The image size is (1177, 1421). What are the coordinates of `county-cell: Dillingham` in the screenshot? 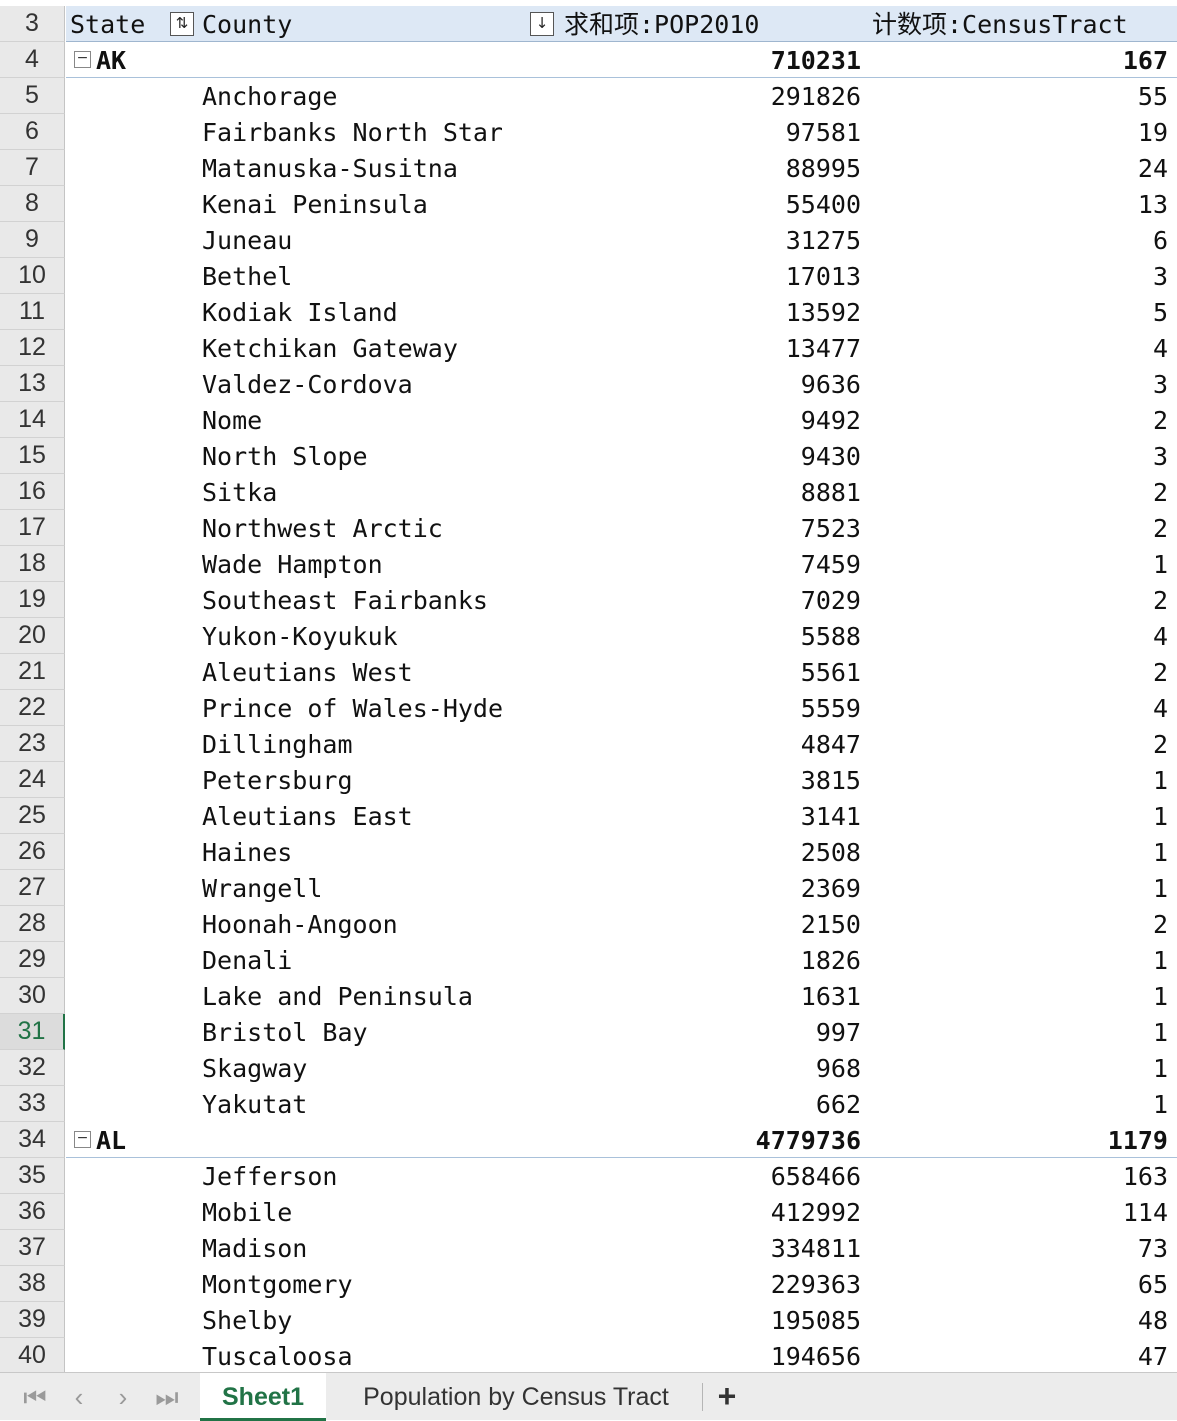 It's located at (277, 744).